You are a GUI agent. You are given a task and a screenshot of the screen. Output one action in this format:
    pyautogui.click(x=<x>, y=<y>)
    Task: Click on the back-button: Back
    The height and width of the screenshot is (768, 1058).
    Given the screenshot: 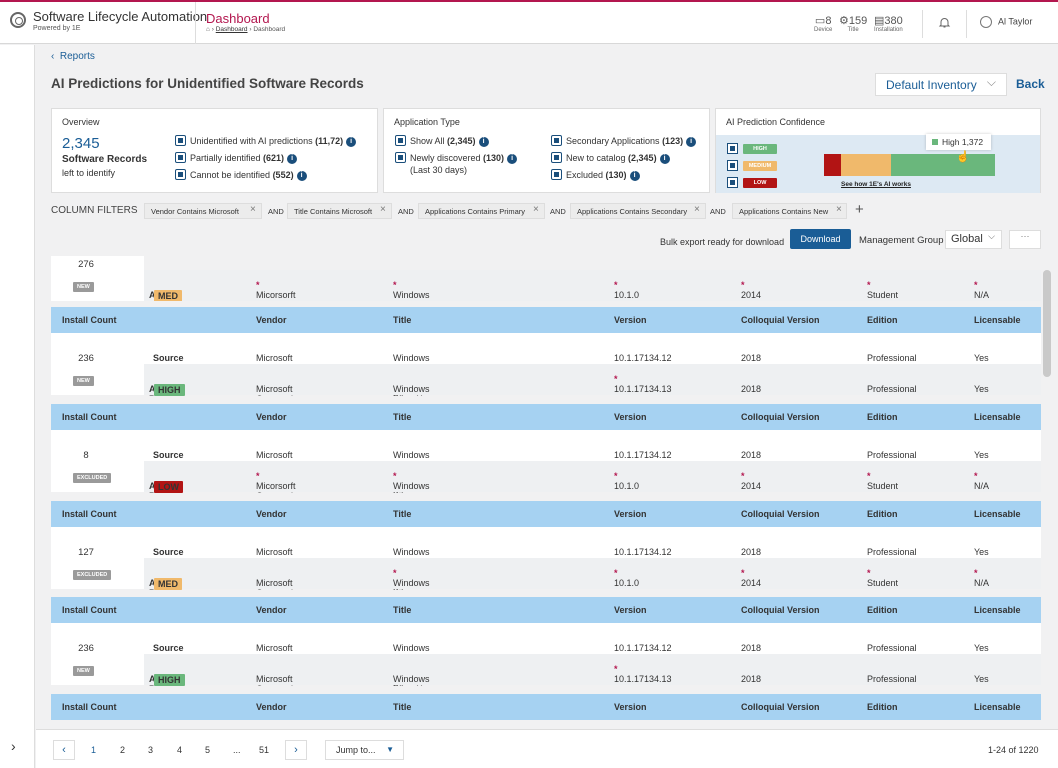 What is the action you would take?
    pyautogui.click(x=1030, y=84)
    